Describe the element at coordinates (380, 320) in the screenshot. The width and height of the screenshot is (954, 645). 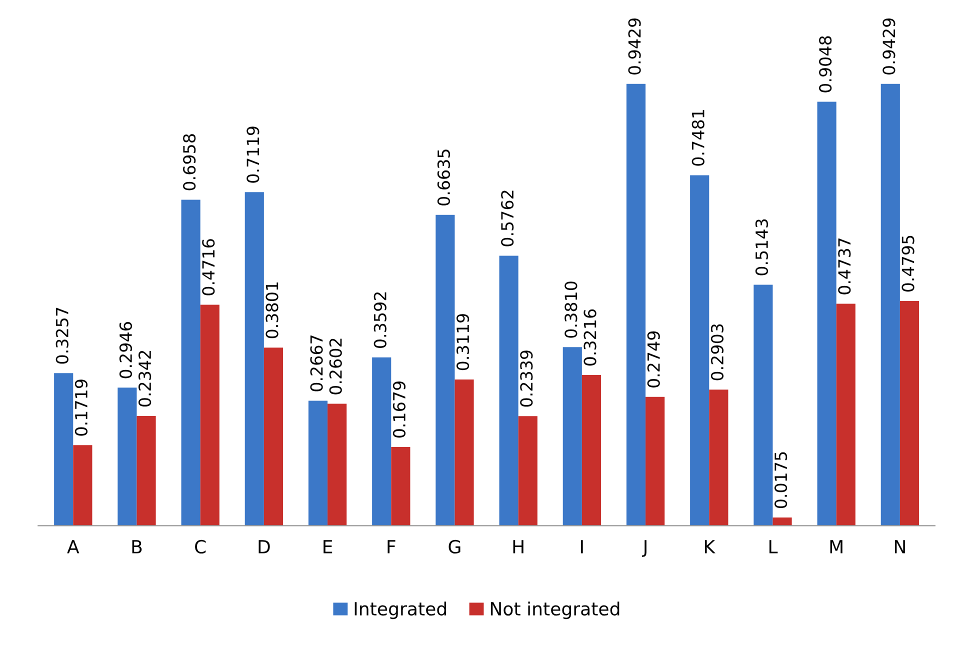
I see `data-label: 0.3592` at that location.